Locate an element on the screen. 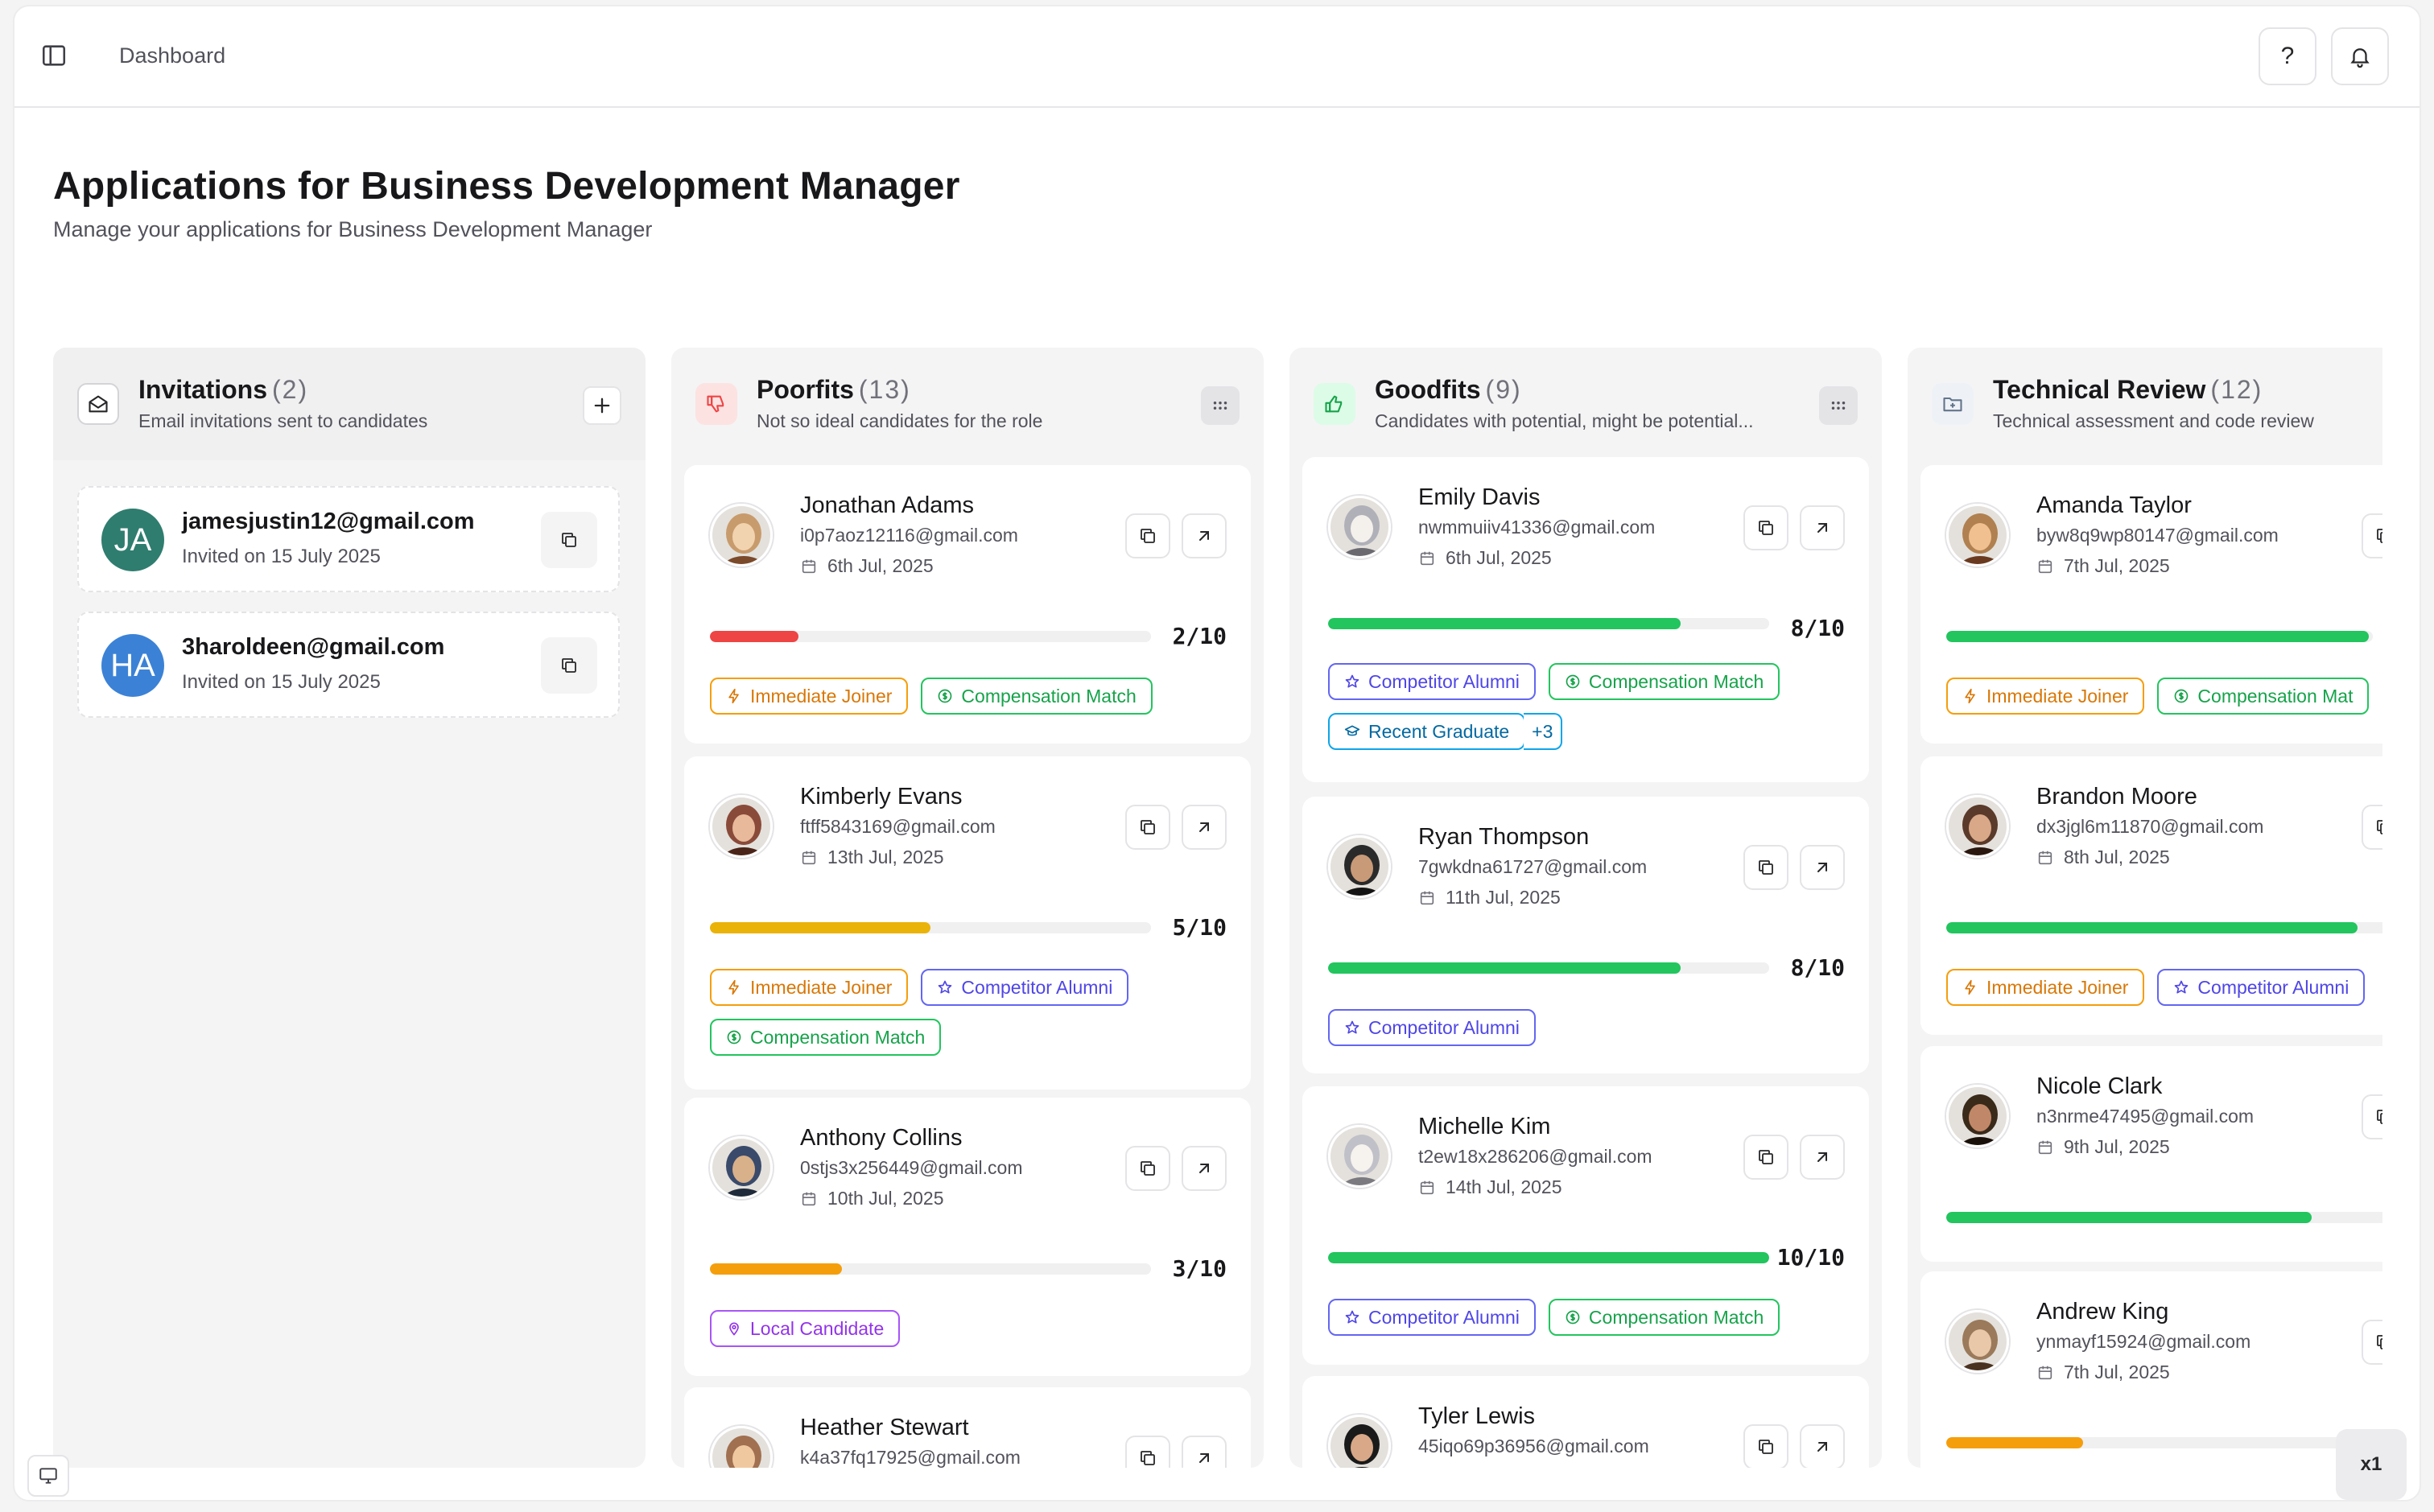 This screenshot has width=2434, height=1512. candidate-card: Heather Stewart k4a37fq17925@gmail.com is located at coordinates (967, 1427).